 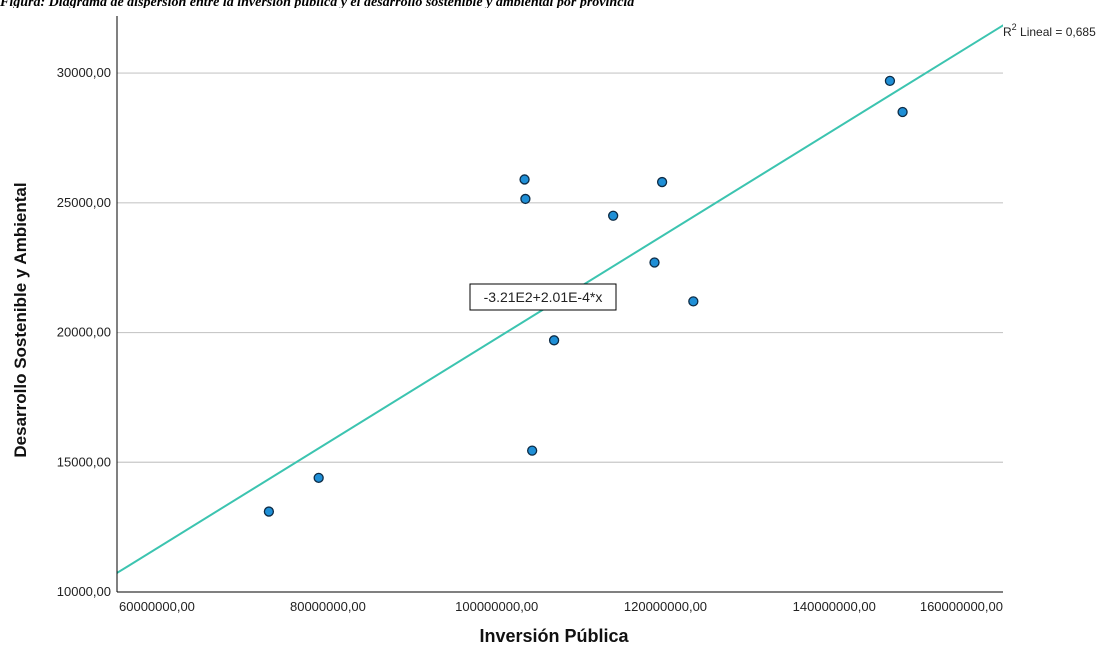 What do you see at coordinates (328, 606) in the screenshot?
I see `x-tick-label: 80000000,00` at bounding box center [328, 606].